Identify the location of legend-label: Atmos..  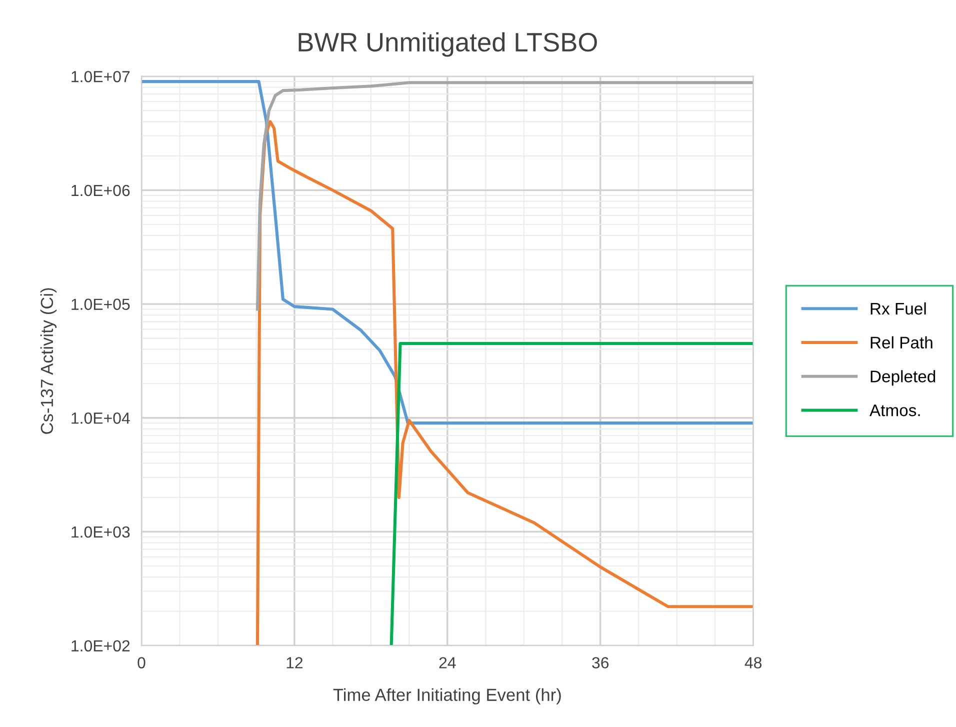
(895, 410).